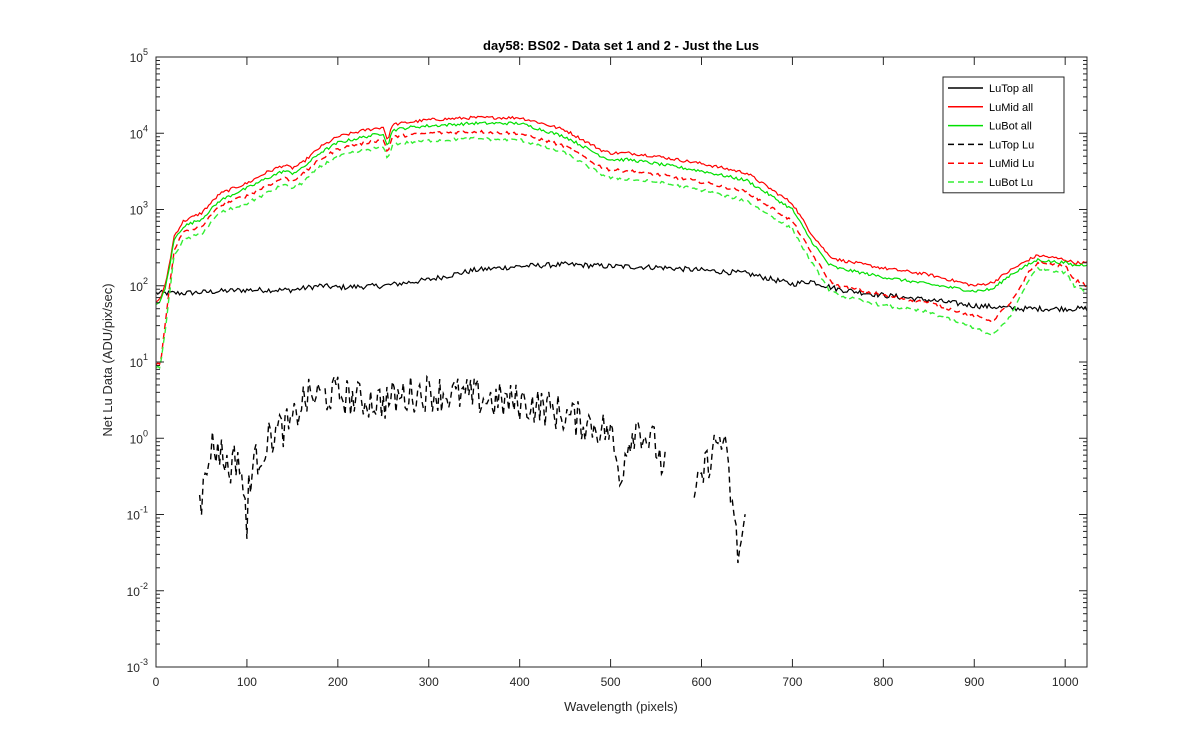  I want to click on x-tick-label: 400, so click(520, 682).